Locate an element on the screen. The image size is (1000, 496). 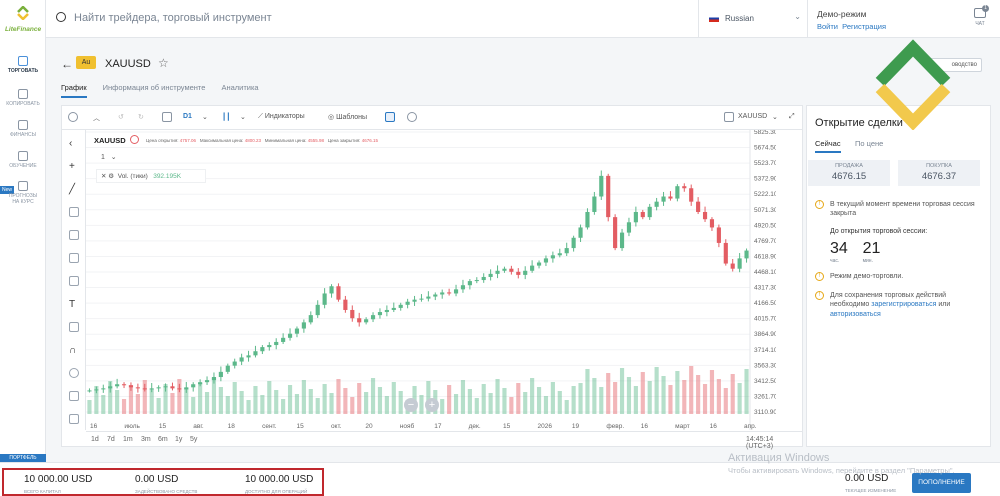
indicators-button: ⟋ Индикаторы is located at coordinates (281, 117).